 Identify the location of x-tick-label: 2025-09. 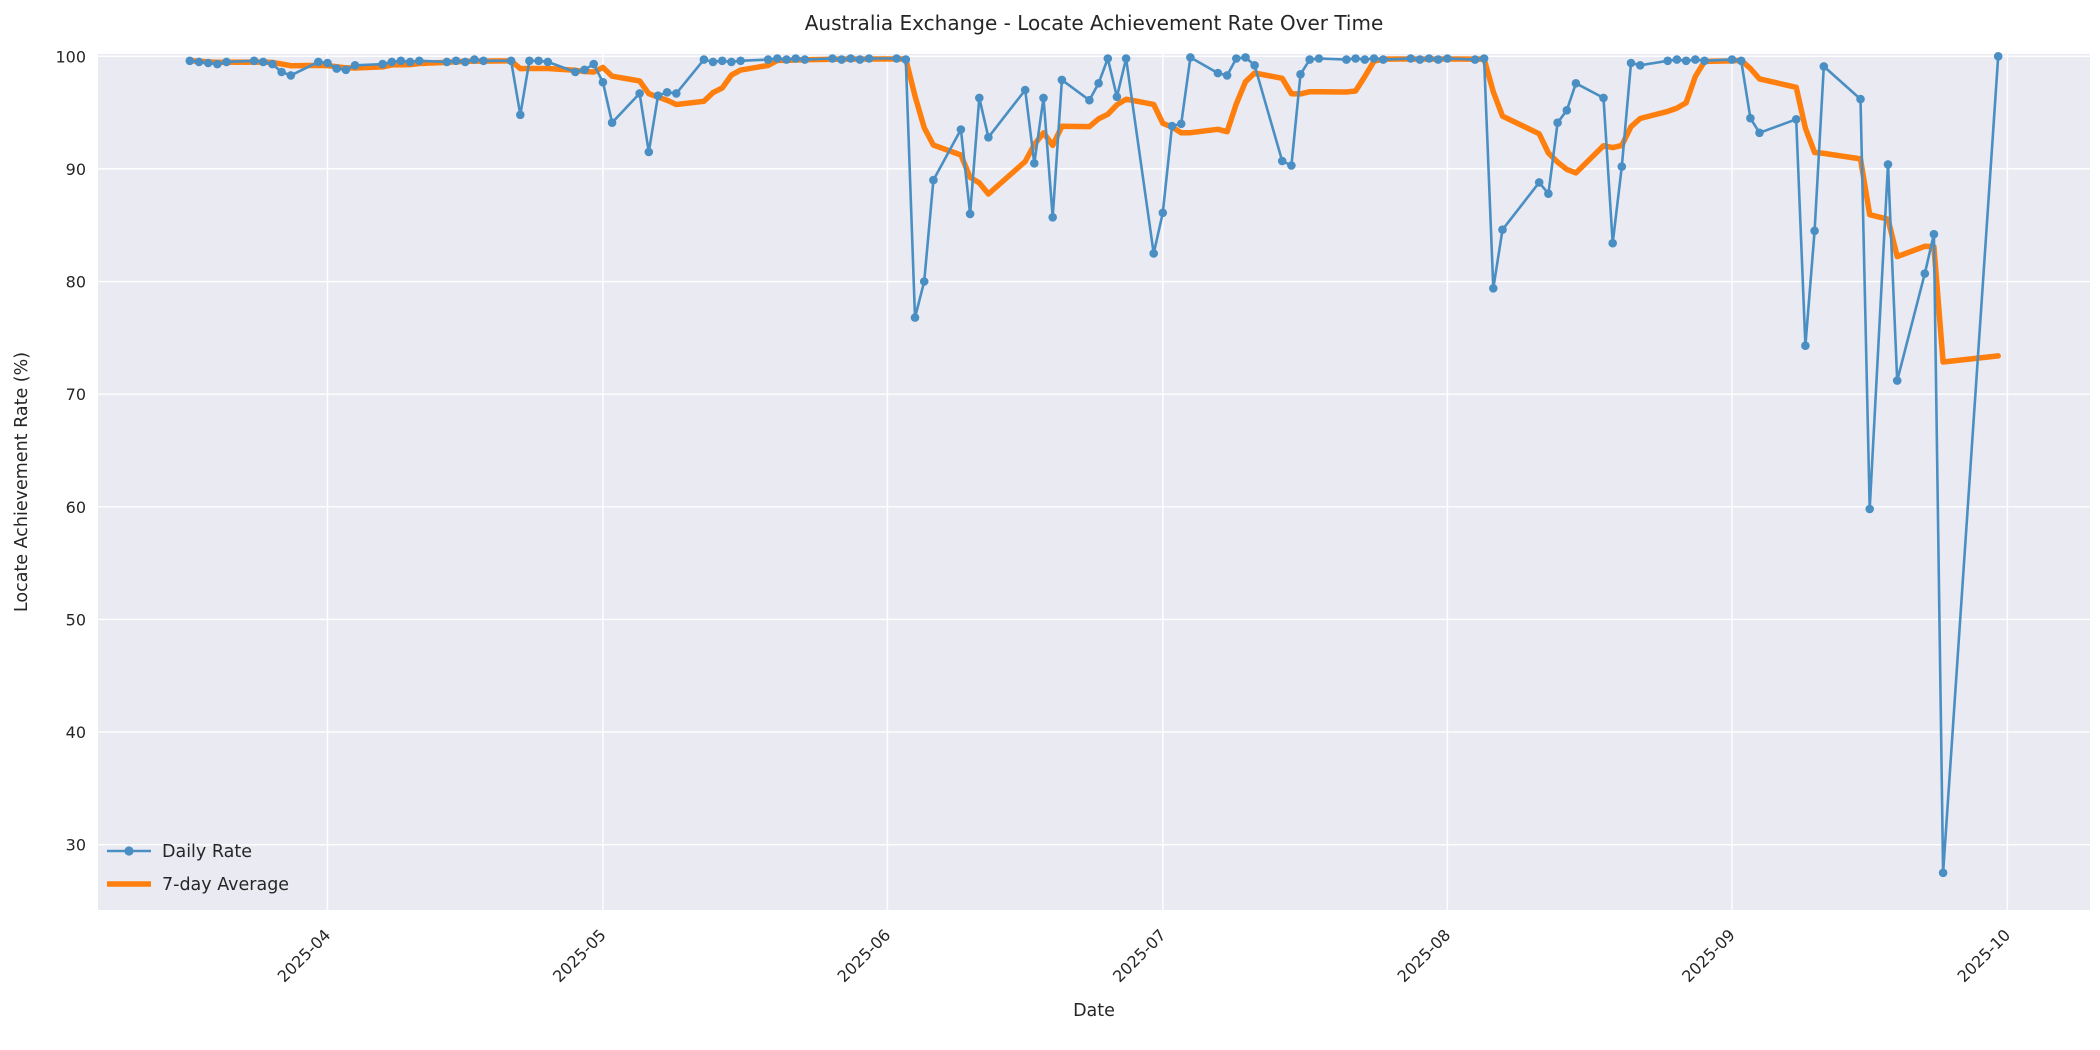
(1708, 955).